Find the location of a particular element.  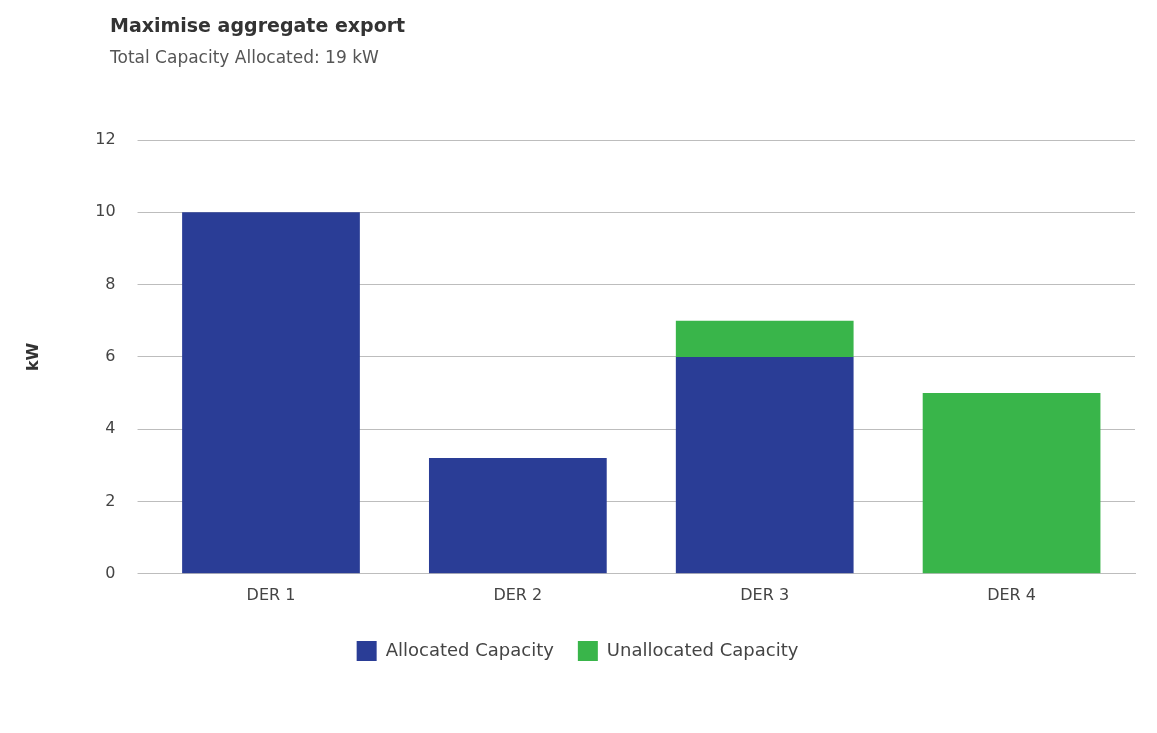

y-tick-label: 2 is located at coordinates (110, 500).